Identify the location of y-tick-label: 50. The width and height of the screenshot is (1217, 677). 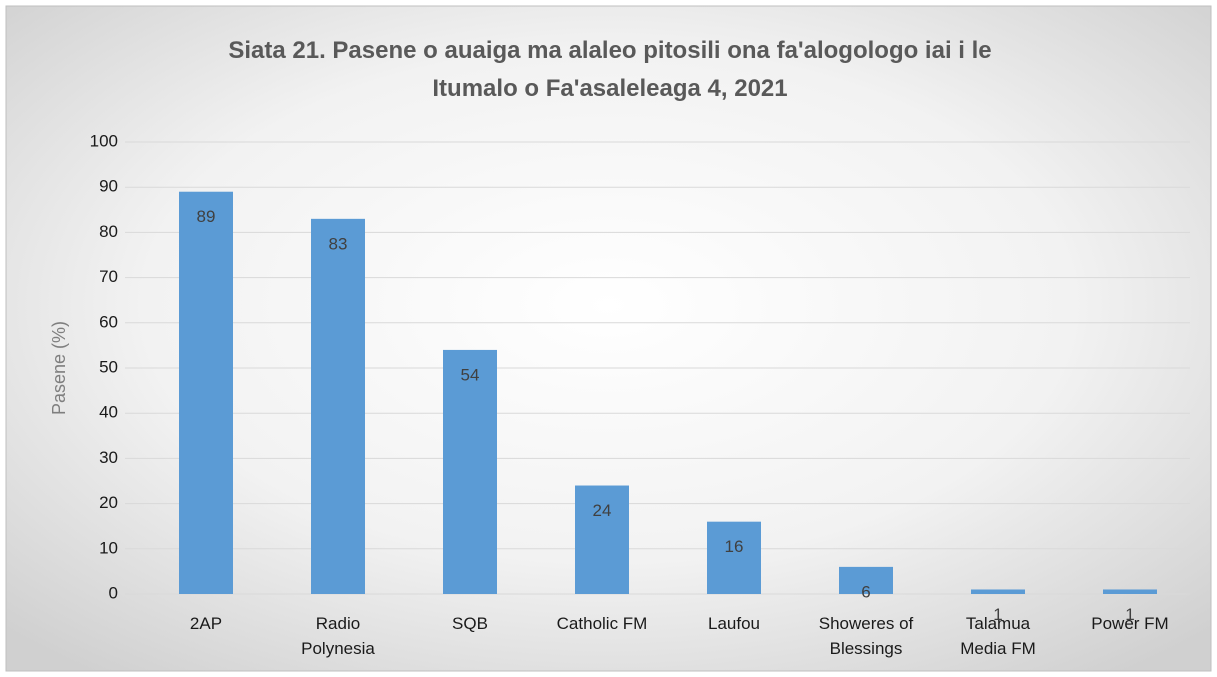
(108, 366).